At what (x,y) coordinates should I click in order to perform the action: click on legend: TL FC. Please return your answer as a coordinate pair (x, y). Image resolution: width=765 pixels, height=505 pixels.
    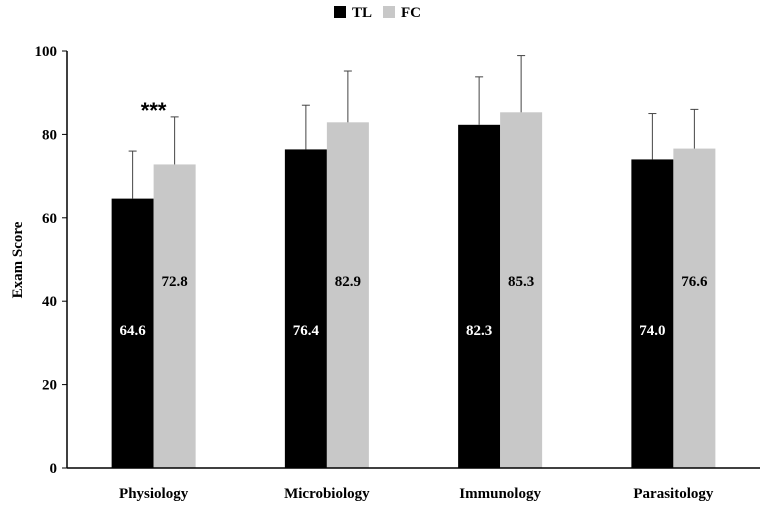
    Looking at the image, I should click on (377, 13).